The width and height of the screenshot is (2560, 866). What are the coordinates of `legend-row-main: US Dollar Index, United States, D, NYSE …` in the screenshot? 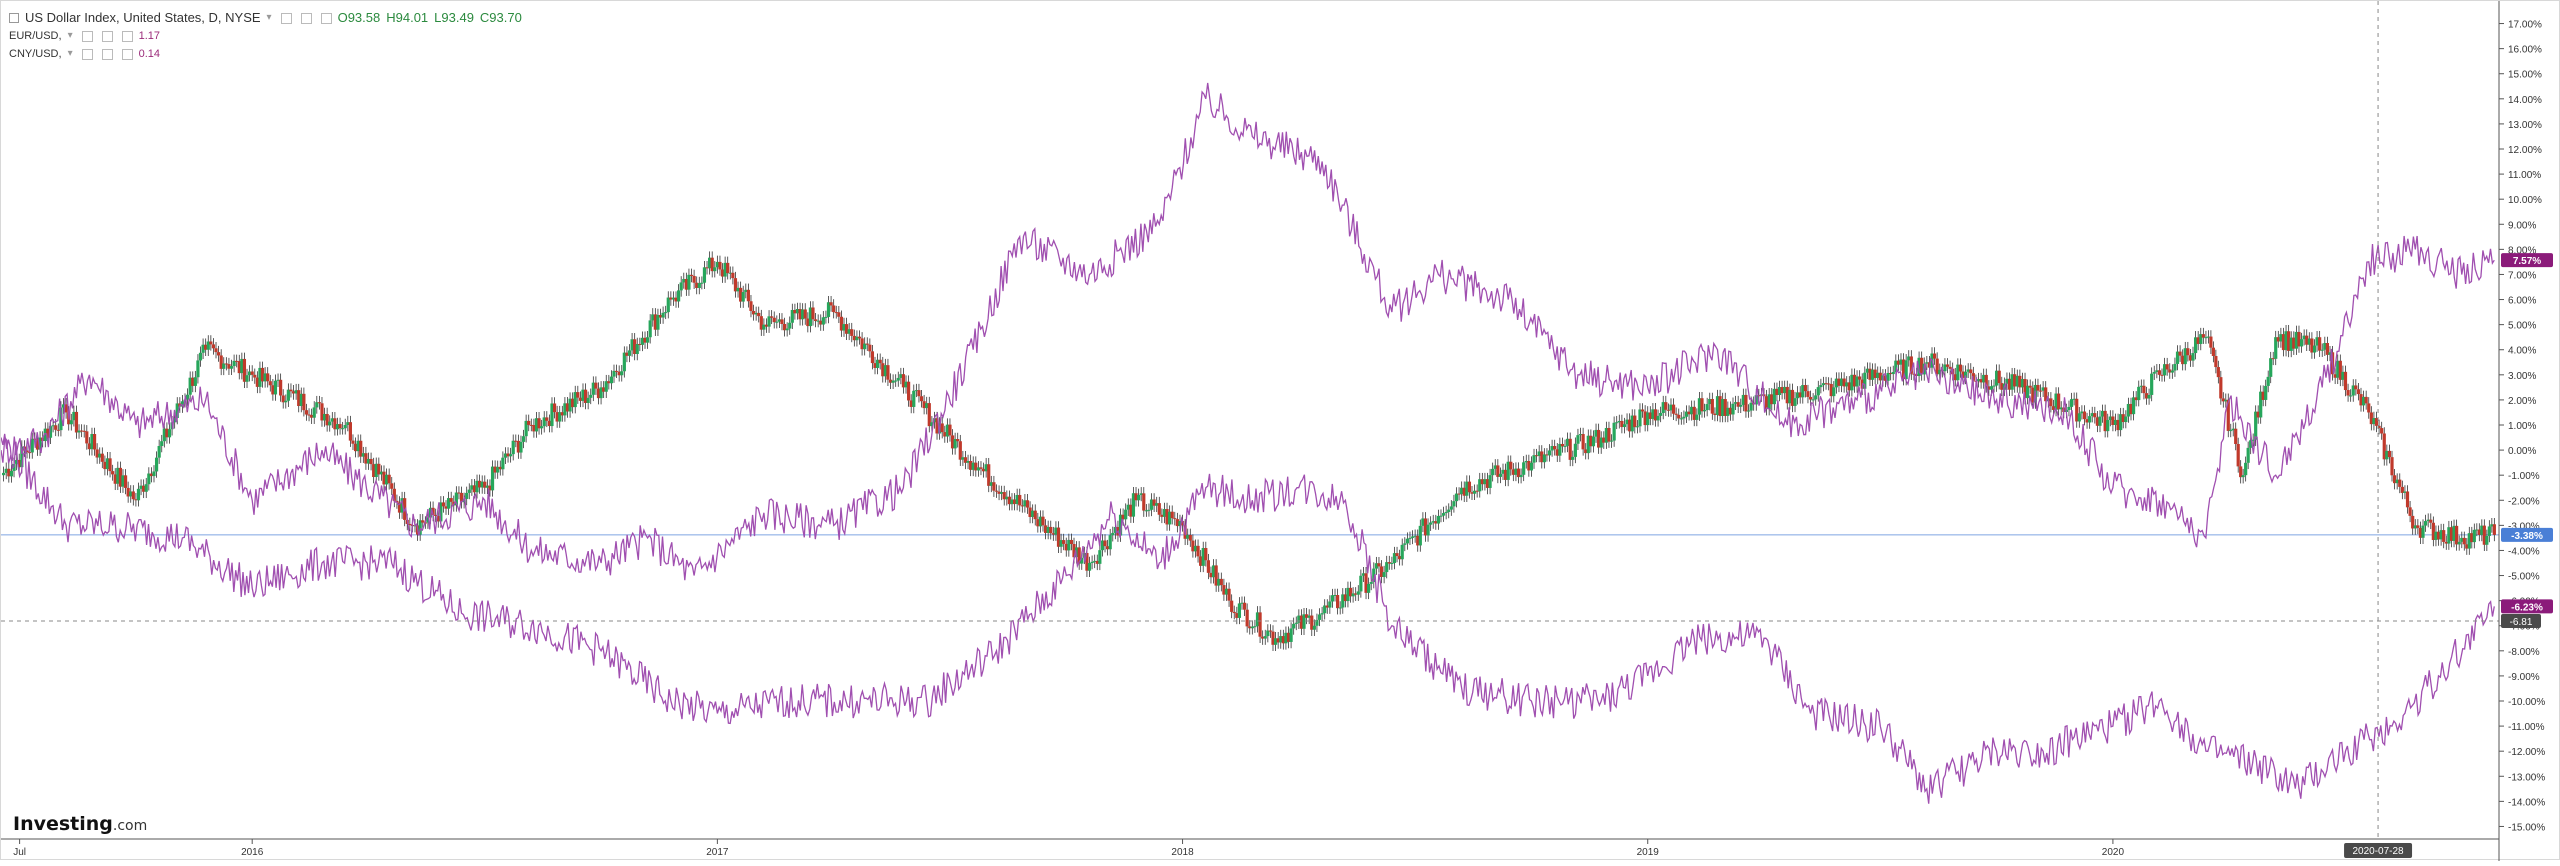 It's located at (265, 18).